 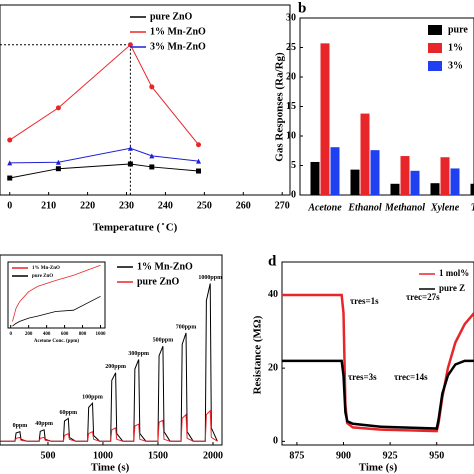 What do you see at coordinates (186, 327) in the screenshot?
I see `annotation: 700ppm` at bounding box center [186, 327].